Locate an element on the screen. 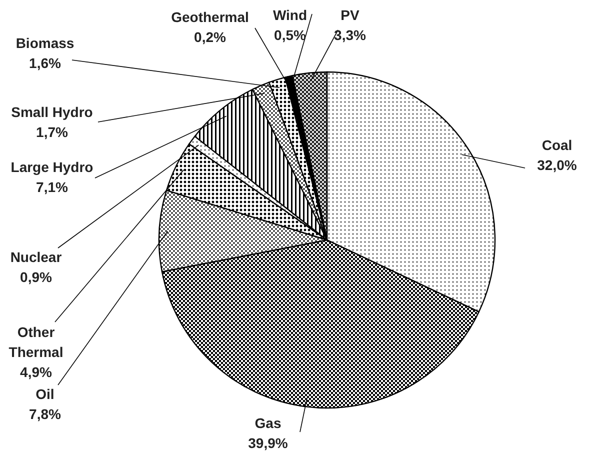 The height and width of the screenshot is (455, 603). data-label: 7,1% is located at coordinates (52, 187).